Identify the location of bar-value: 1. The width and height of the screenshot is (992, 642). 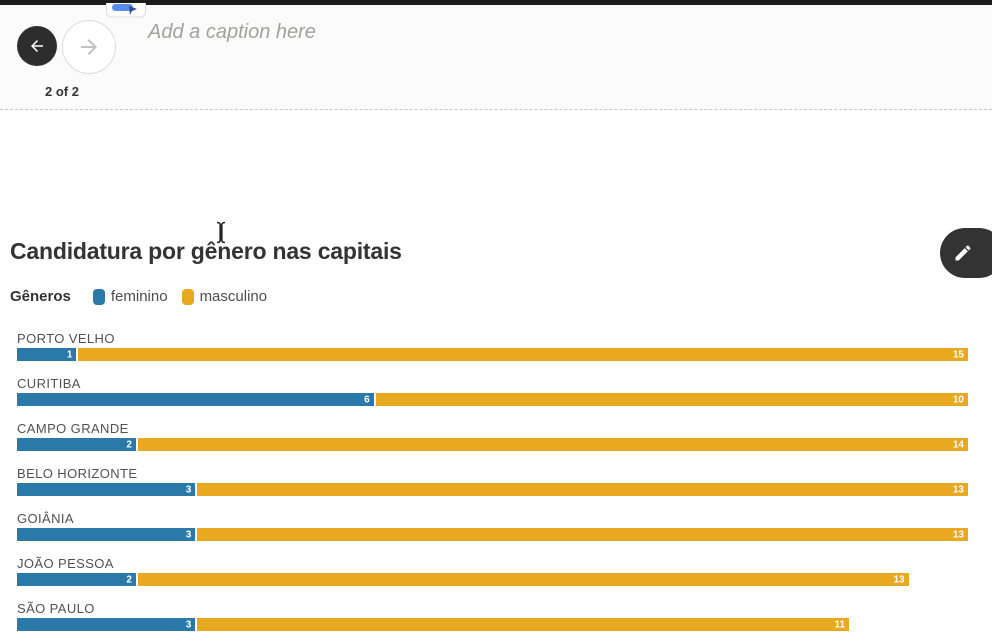
(69, 354).